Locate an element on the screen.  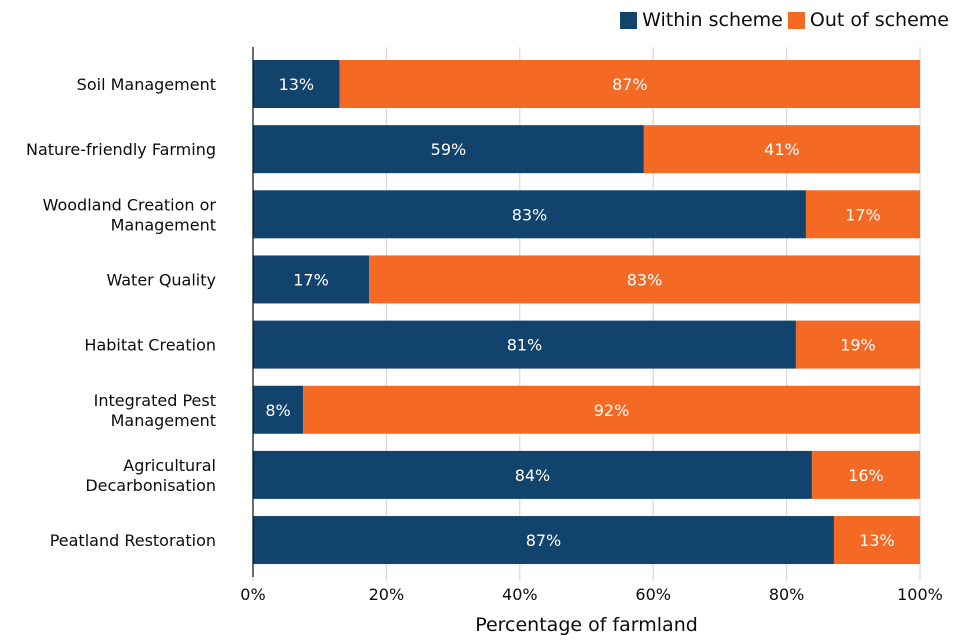
x-tick-label-0: 0% is located at coordinates (252, 594).